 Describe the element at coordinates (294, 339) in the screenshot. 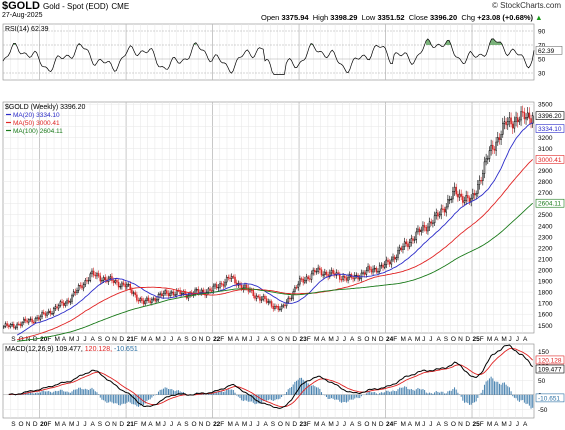

I see `x-tick-label-price: D` at that location.